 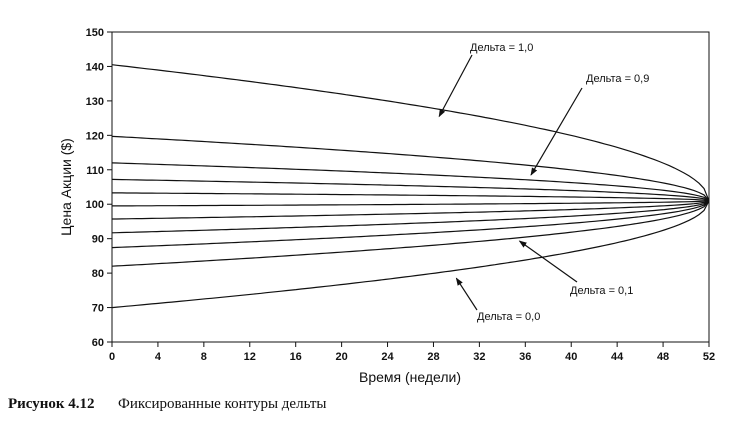 What do you see at coordinates (296, 357) in the screenshot?
I see `x-tick-label: 16` at bounding box center [296, 357].